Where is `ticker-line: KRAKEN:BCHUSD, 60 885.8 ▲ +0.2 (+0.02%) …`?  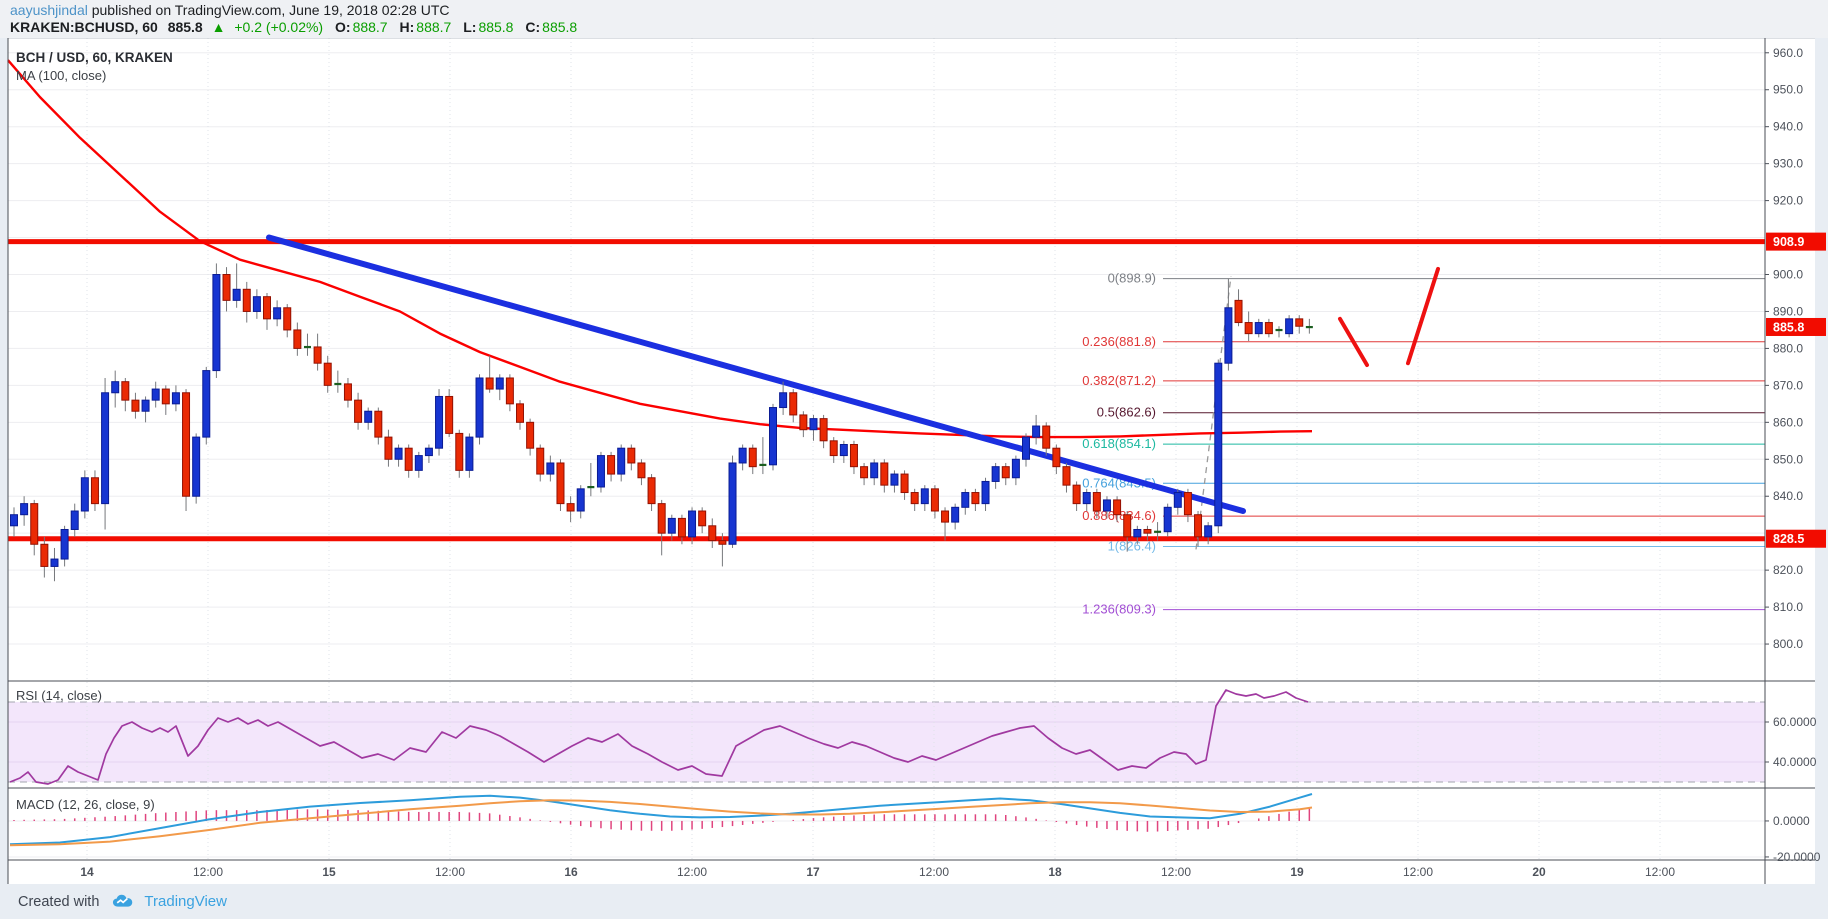 ticker-line: KRAKEN:BCHUSD, 60 885.8 ▲ +0.2 (+0.02%) … is located at coordinates (293, 27).